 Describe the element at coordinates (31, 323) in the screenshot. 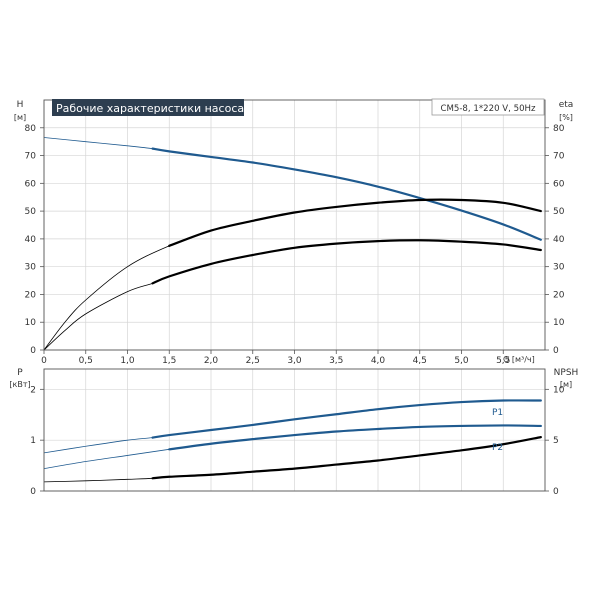

I see `y-left-tick-label: 10` at that location.